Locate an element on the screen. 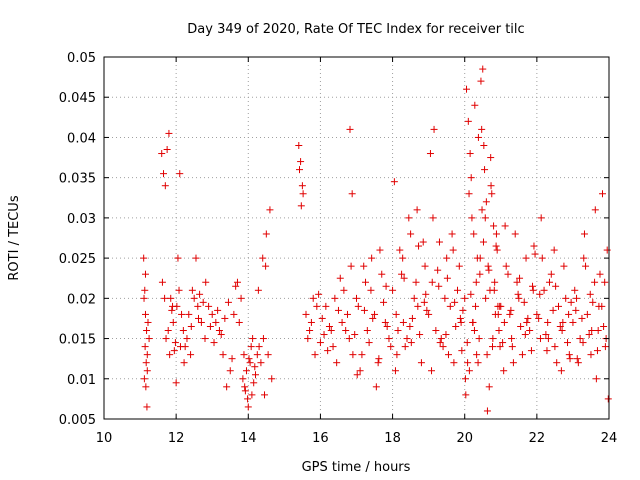 This screenshot has width=640, height=480. y-tick-label: 0.04 is located at coordinates (81, 138).